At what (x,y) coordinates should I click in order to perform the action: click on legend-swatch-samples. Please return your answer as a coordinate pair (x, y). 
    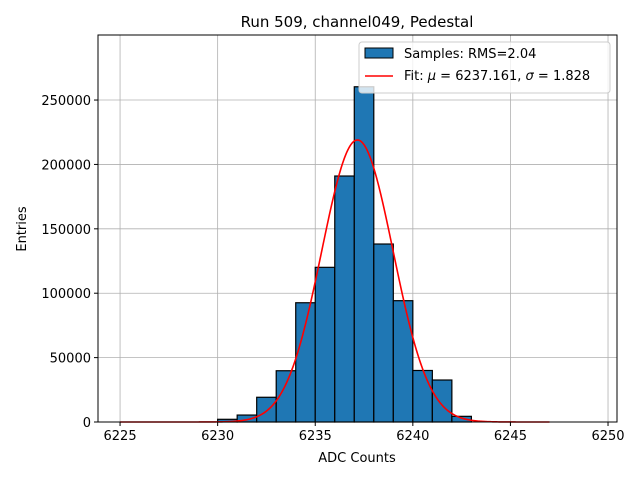
    Looking at the image, I should click on (379, 53).